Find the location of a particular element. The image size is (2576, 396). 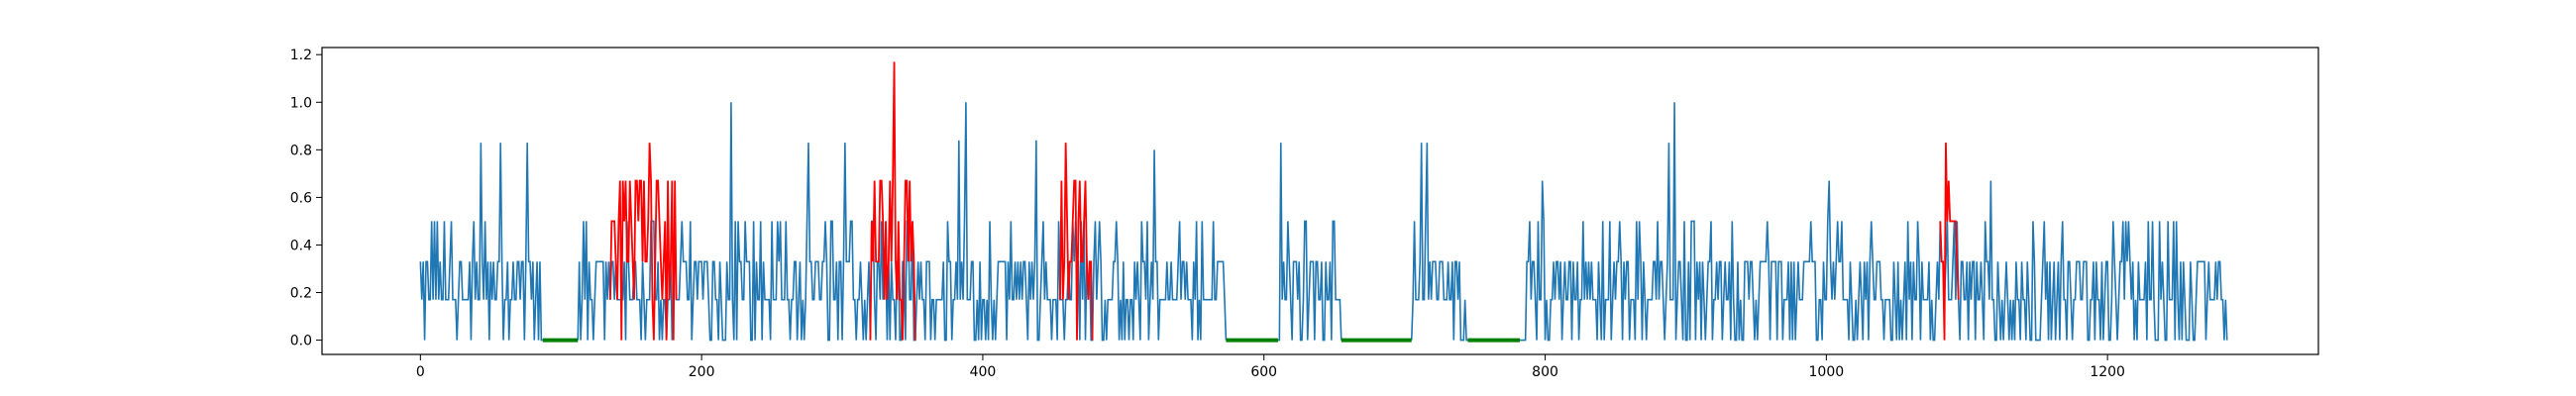

y-tick-label: 0.0 is located at coordinates (301, 341).